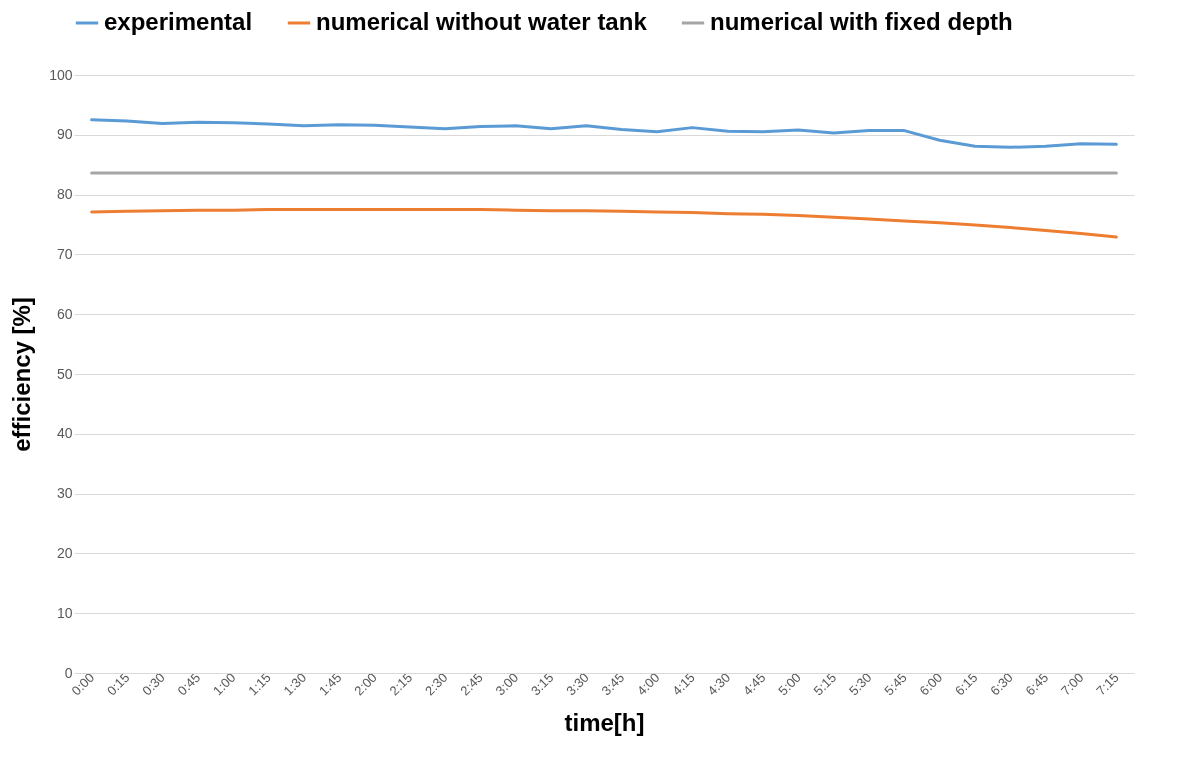 The height and width of the screenshot is (783, 1182). What do you see at coordinates (64, 493) in the screenshot?
I see `y-tick-label: 30` at bounding box center [64, 493].